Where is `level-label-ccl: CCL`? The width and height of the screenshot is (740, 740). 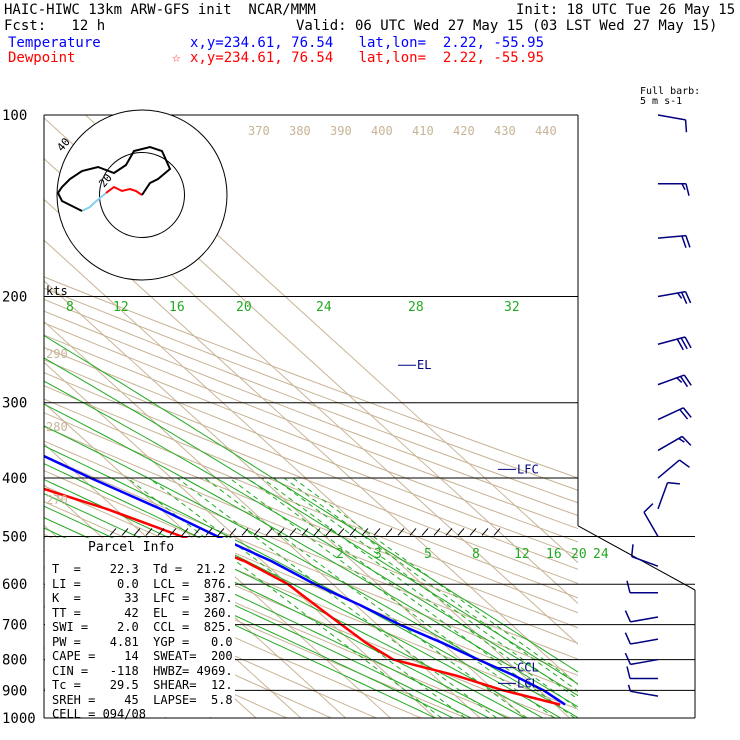 level-label-ccl: CCL is located at coordinates (528, 668).